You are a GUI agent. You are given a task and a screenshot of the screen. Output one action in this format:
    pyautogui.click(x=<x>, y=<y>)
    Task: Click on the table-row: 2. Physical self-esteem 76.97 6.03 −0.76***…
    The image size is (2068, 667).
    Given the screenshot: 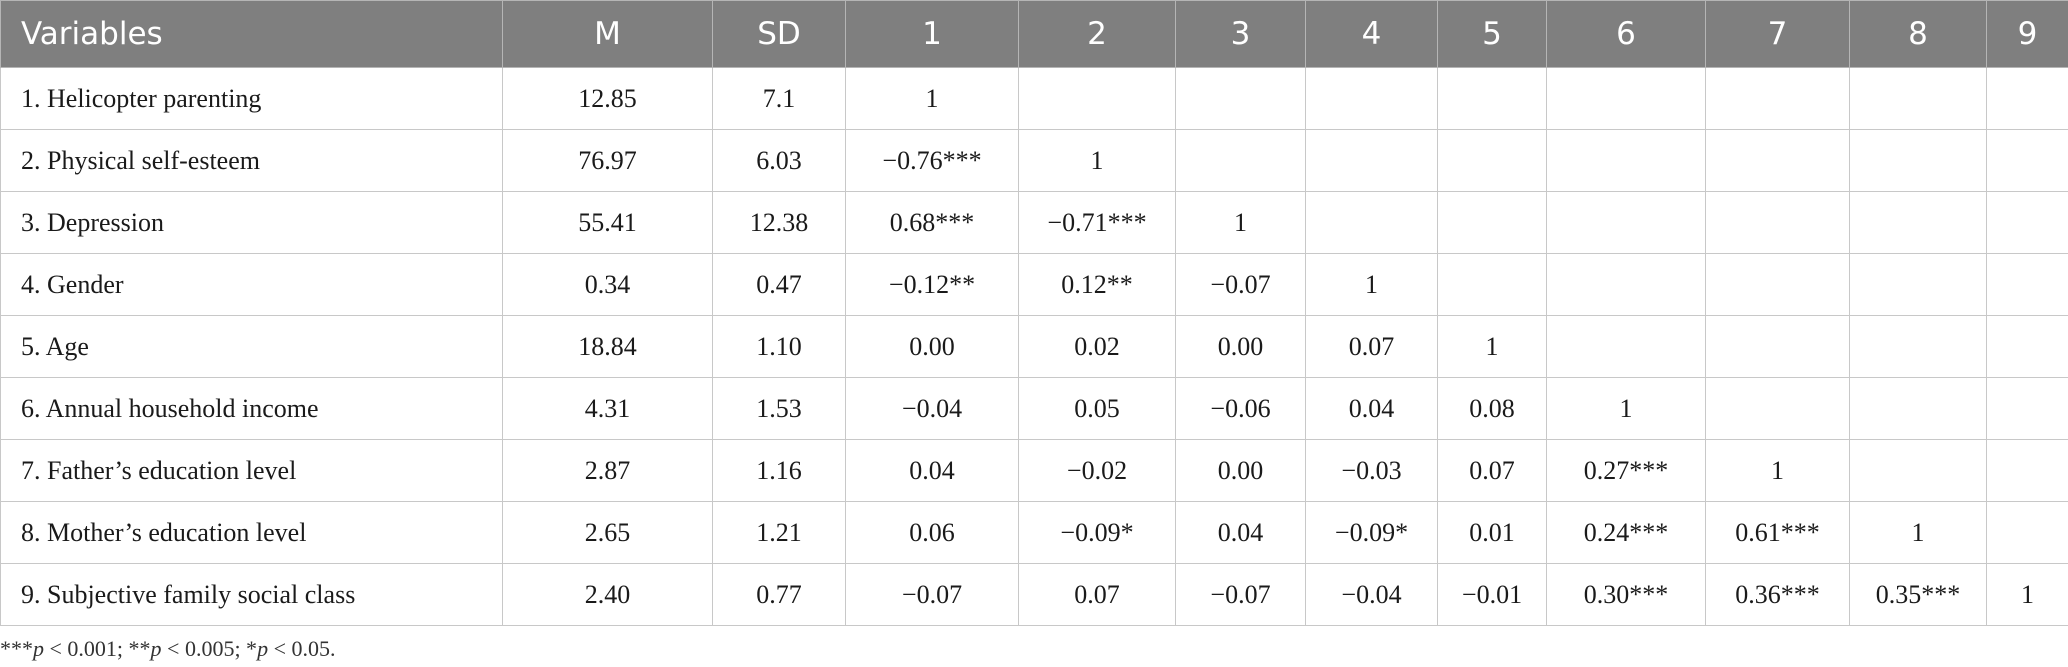 What is the action you would take?
    pyautogui.click(x=1034, y=160)
    